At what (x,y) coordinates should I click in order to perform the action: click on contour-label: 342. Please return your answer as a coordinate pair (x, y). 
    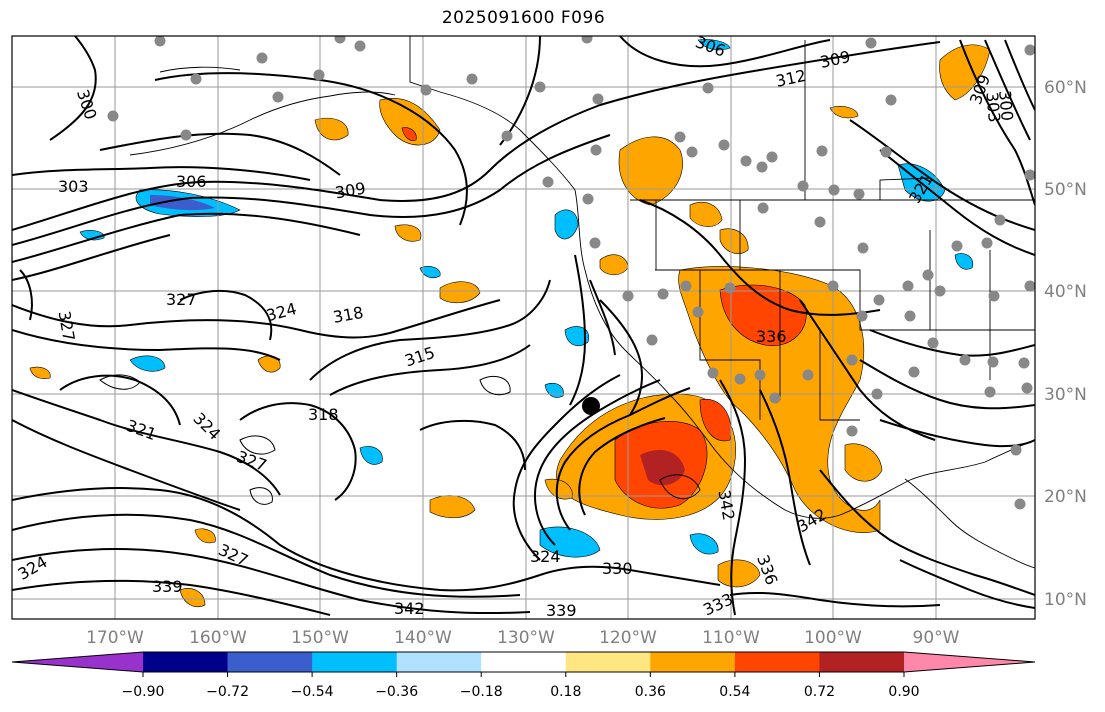
    Looking at the image, I should click on (409, 608).